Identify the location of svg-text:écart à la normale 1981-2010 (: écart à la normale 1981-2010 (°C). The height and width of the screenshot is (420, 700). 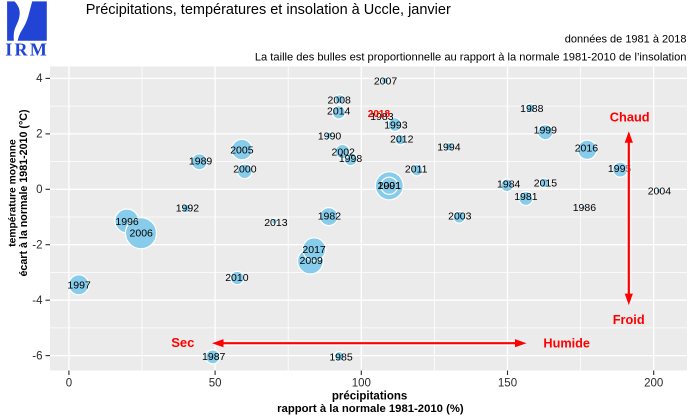
(24, 192).